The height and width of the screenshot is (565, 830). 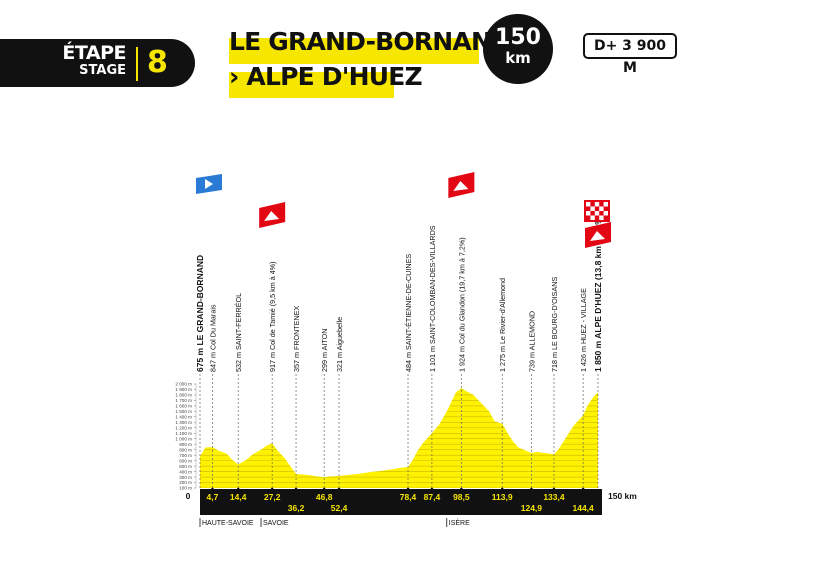 I want to click on stage-word: ÉTAPE, so click(x=94, y=53).